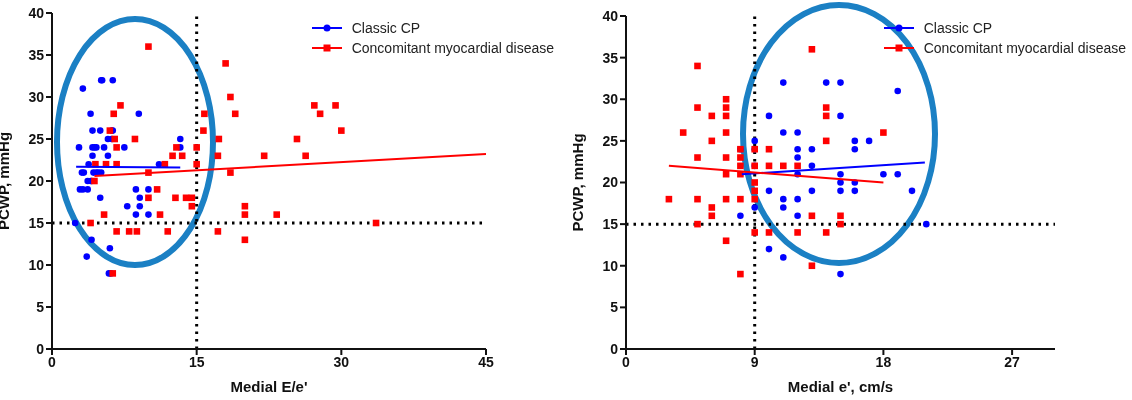 The height and width of the screenshot is (400, 1132). What do you see at coordinates (840, 386) in the screenshot?
I see `x-axis-title: Medial e', cm/s` at bounding box center [840, 386].